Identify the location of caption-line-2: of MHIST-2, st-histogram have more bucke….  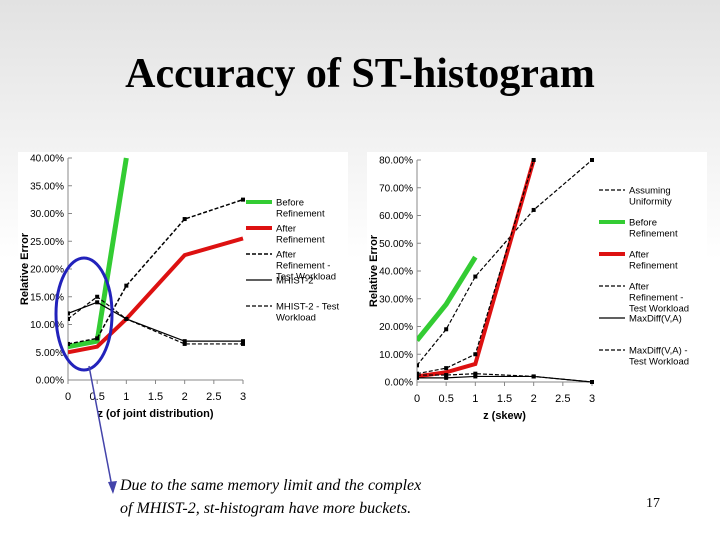
(266, 508).